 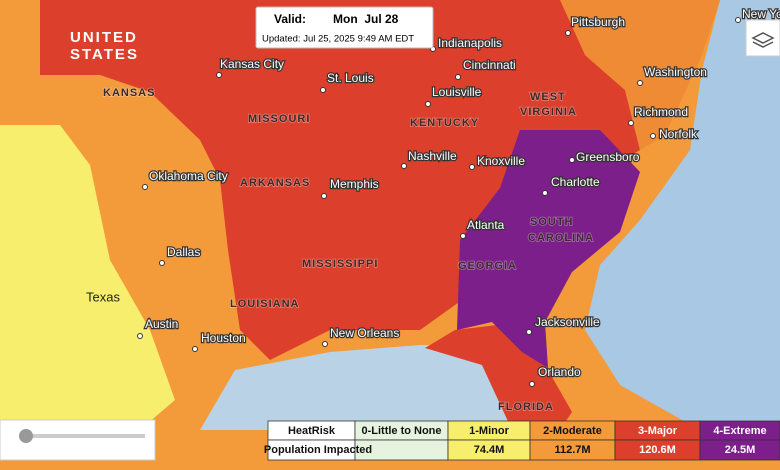 What do you see at coordinates (608, 157) in the screenshot?
I see `city-label: Greensboro` at bounding box center [608, 157].